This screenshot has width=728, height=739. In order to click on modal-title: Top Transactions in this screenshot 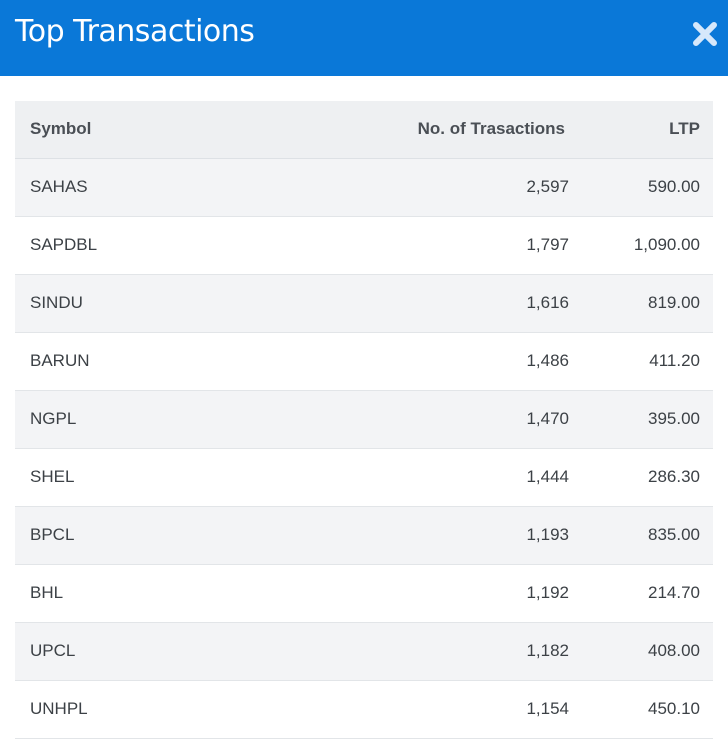, I will do `click(135, 31)`.